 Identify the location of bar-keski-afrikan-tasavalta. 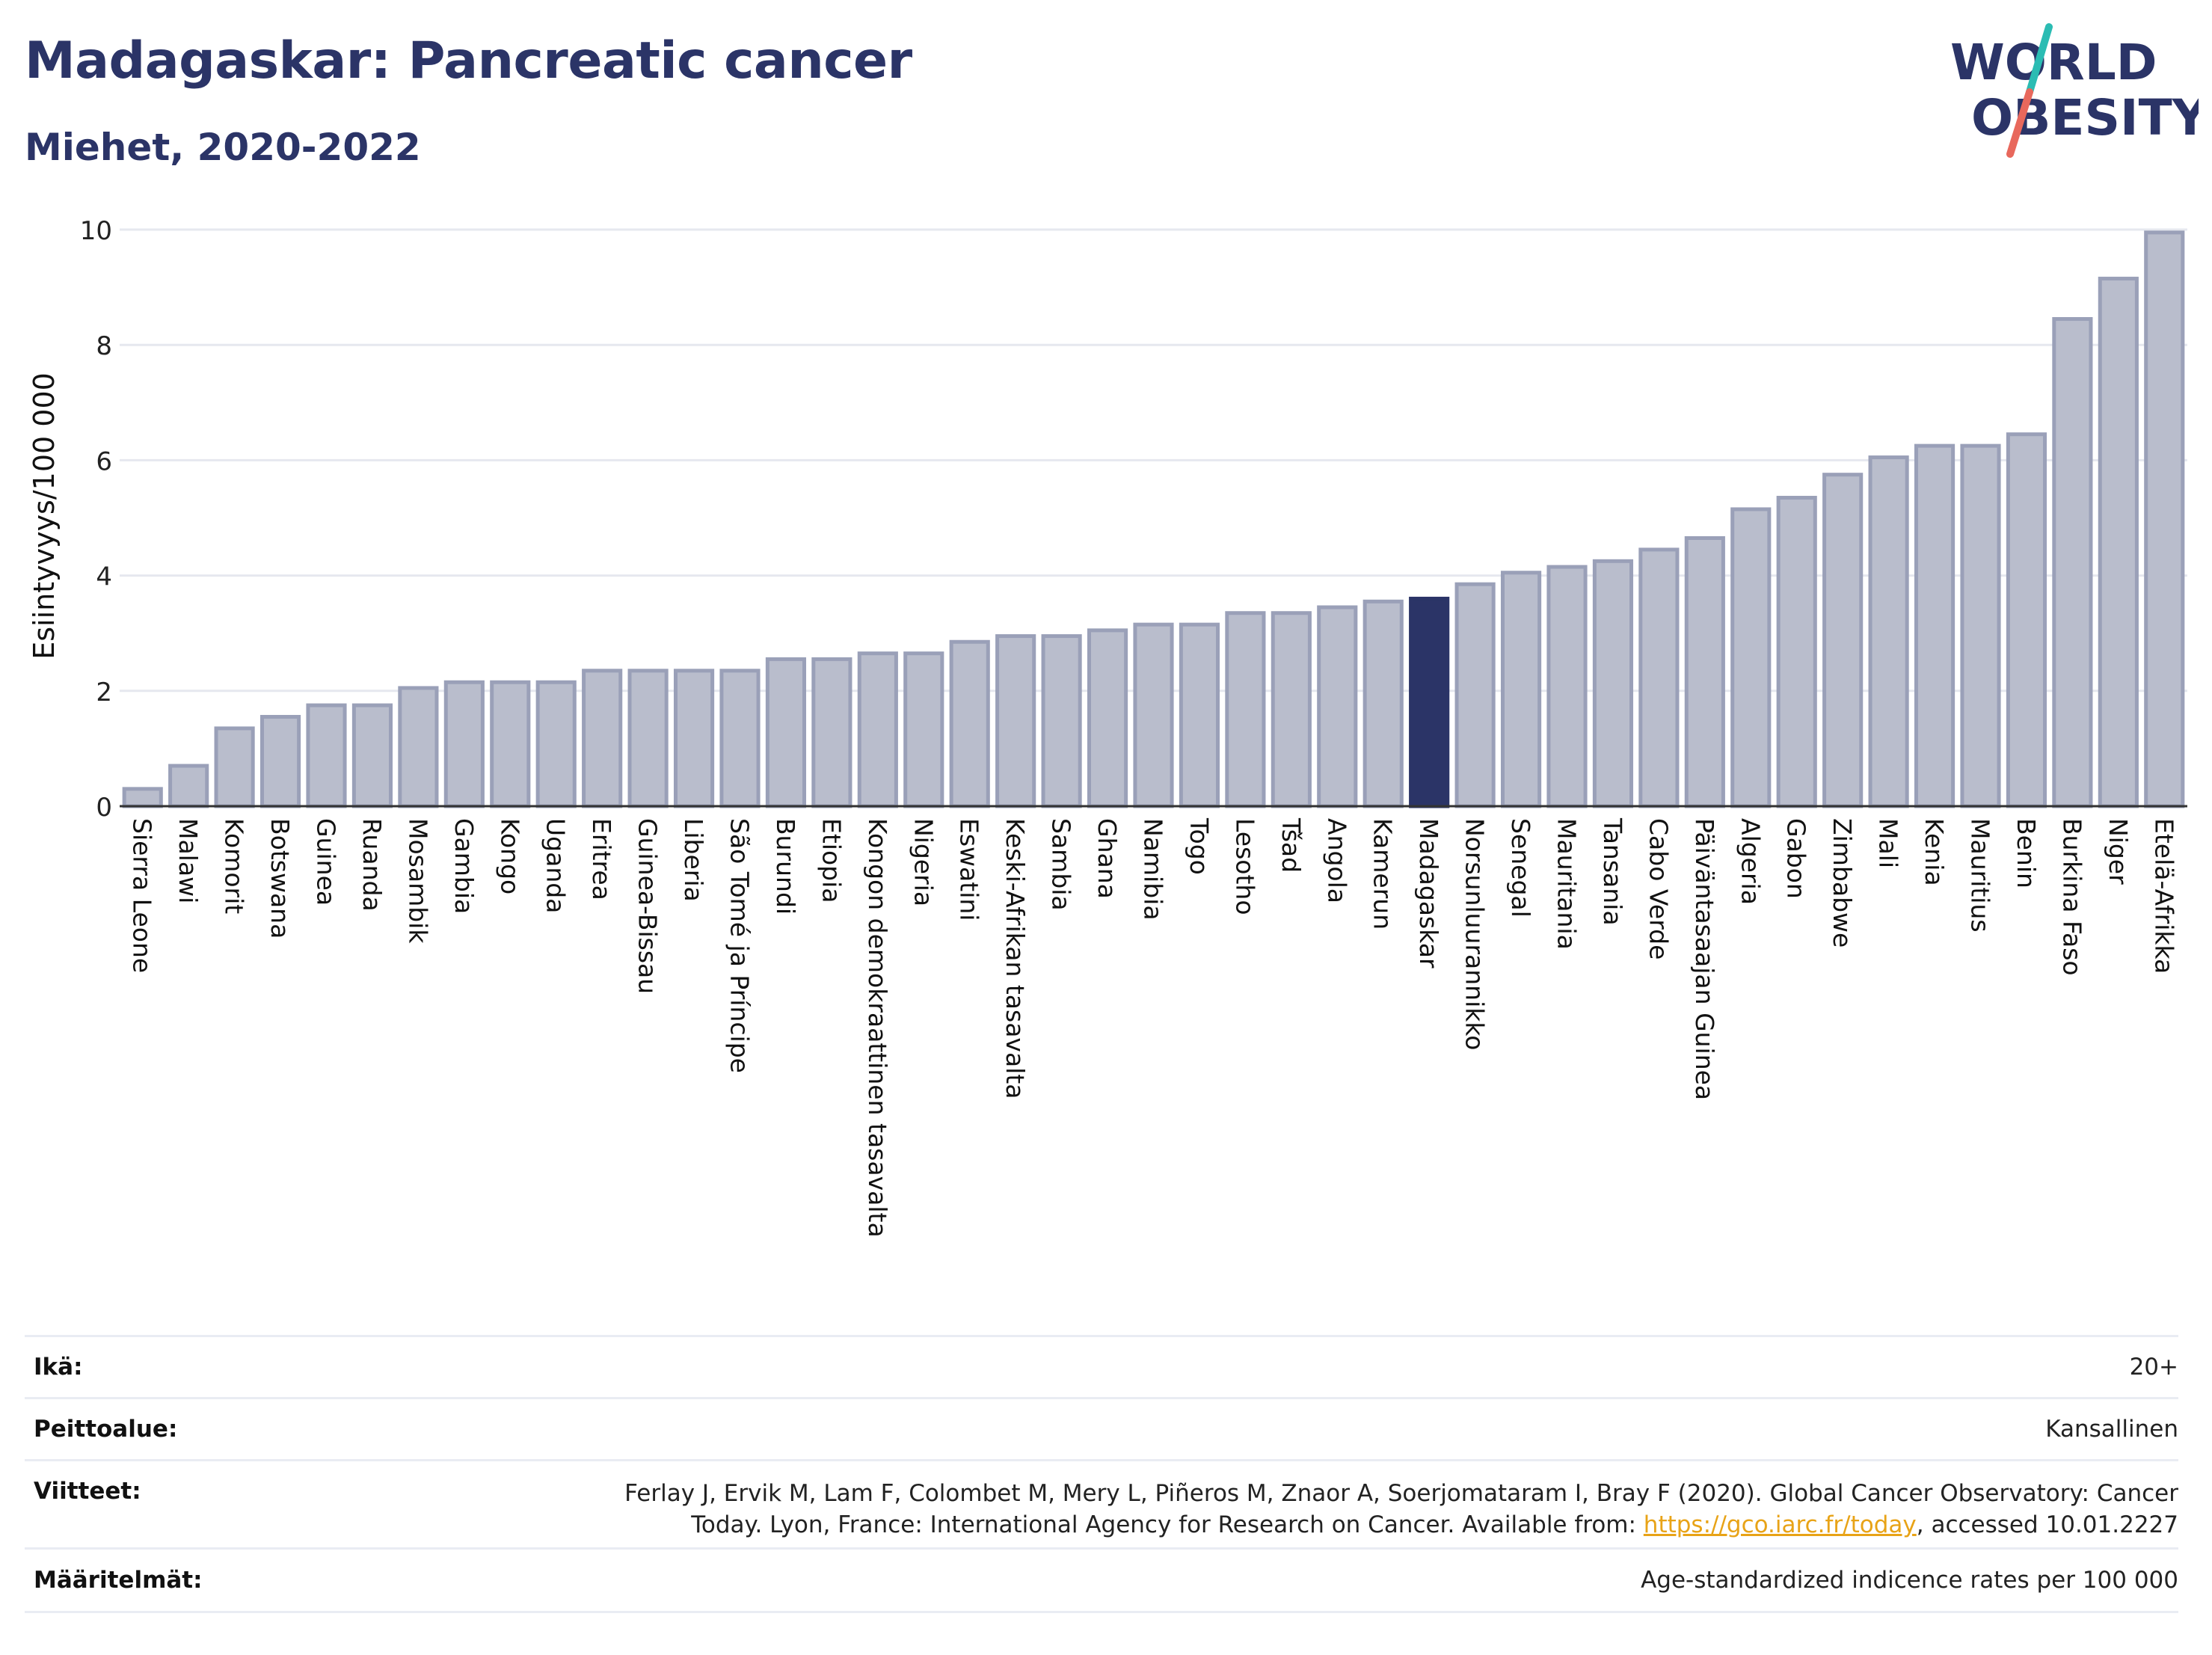
(1015, 721).